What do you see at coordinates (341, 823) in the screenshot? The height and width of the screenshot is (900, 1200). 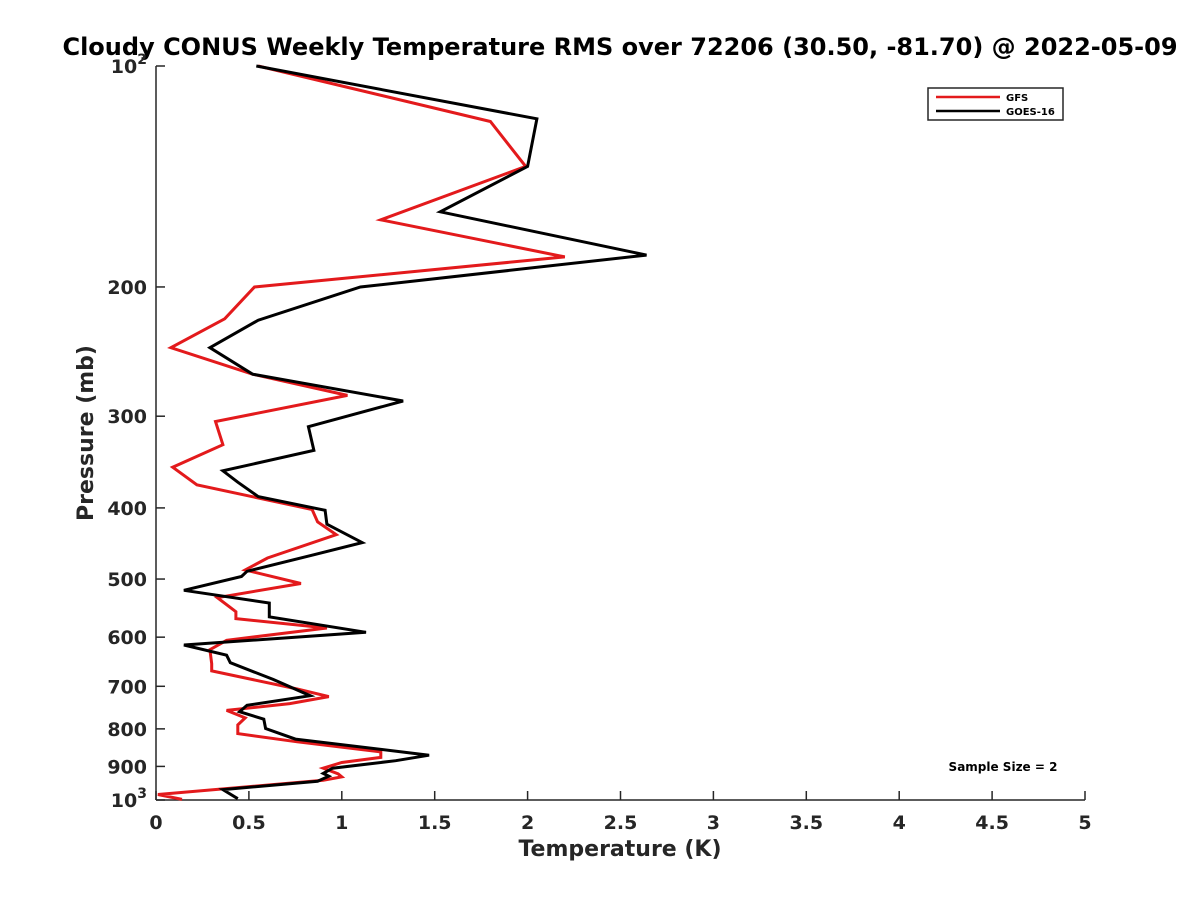 I see `x-tick-label: 1` at bounding box center [341, 823].